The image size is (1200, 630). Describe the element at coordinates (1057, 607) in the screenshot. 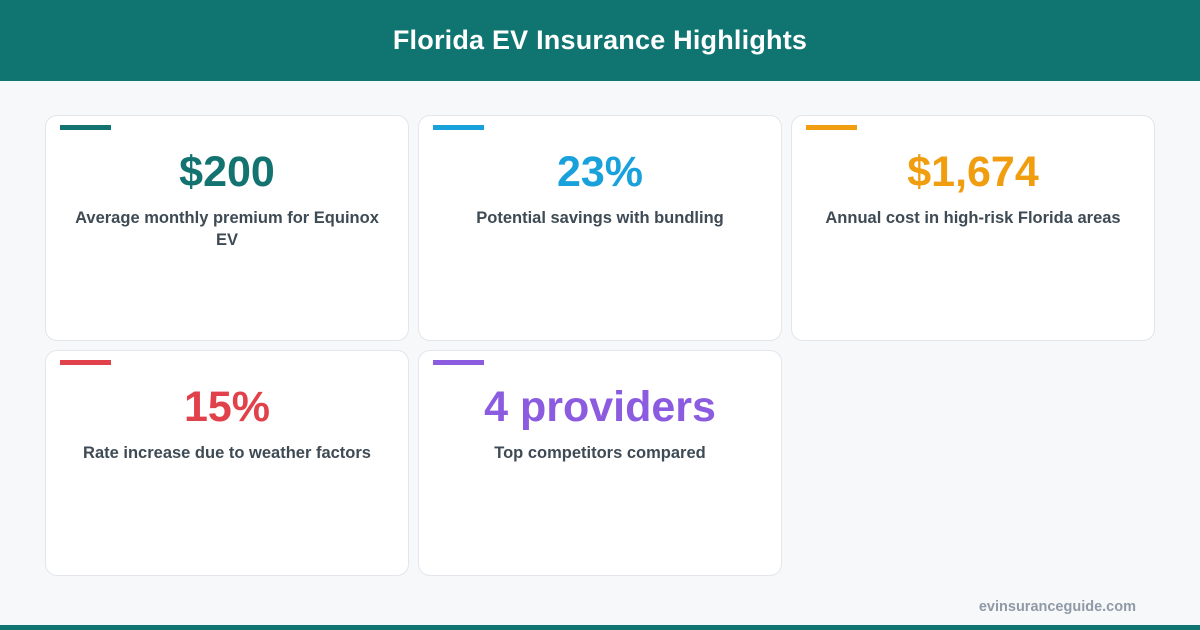

I see `site-url: evinsuranceguide.com` at that location.